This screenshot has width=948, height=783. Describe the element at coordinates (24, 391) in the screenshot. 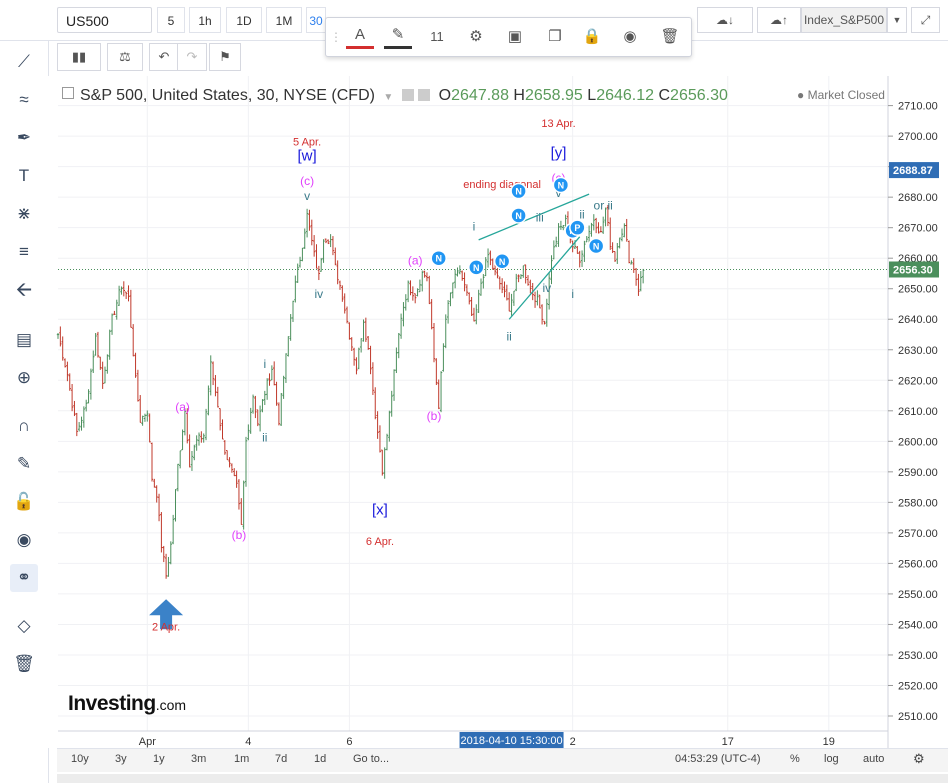

I see `left-toolbar: ✛ ⟋ ≈ ✒ T ⋇ ≡ 🡨 ▤ ⊕ ∩ ✎ 🔓 ◉ ⚭ ◇ 🗑` at that location.